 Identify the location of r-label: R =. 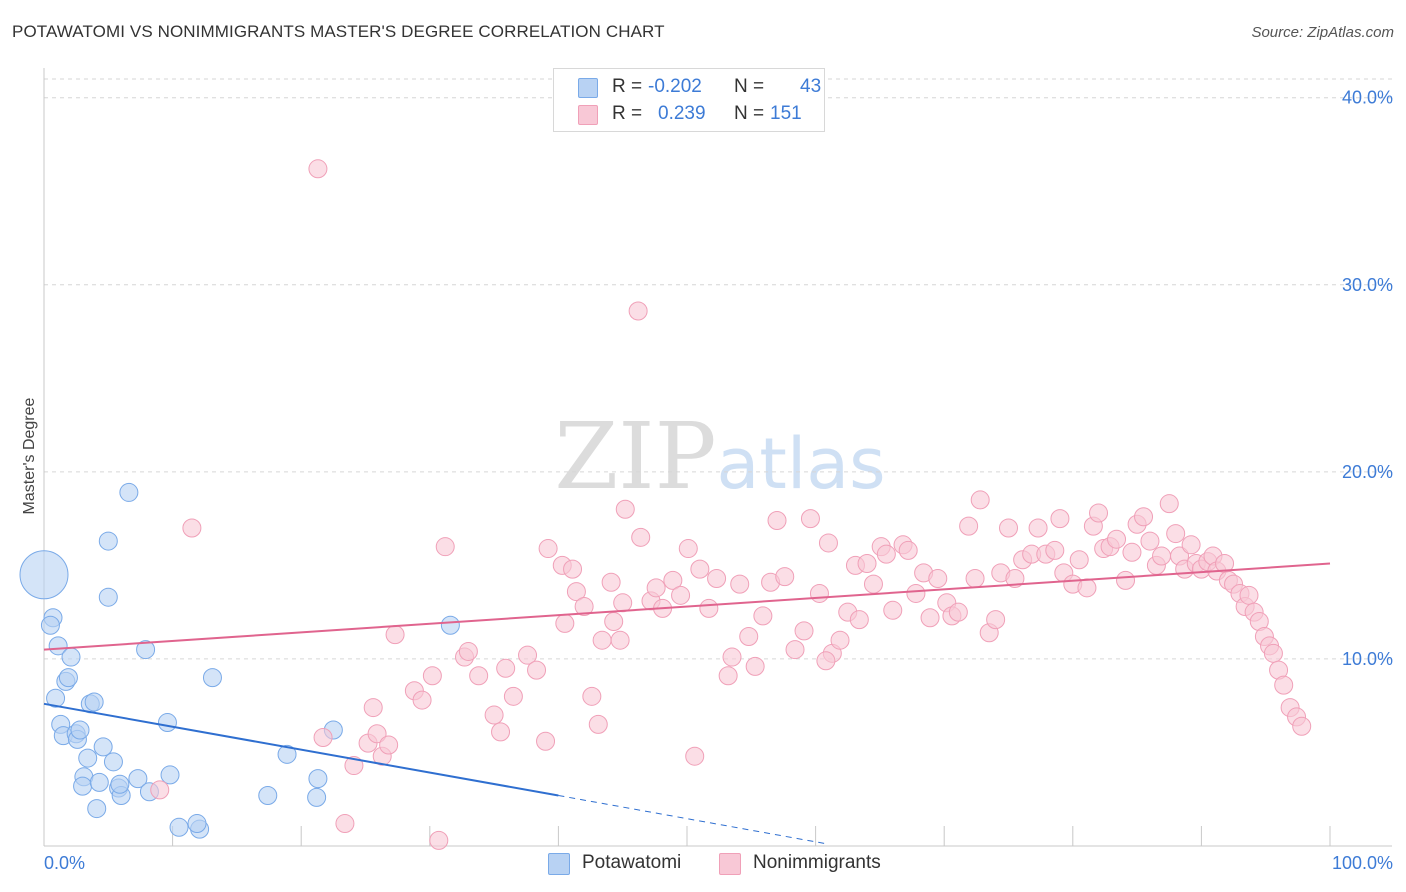
(627, 113).